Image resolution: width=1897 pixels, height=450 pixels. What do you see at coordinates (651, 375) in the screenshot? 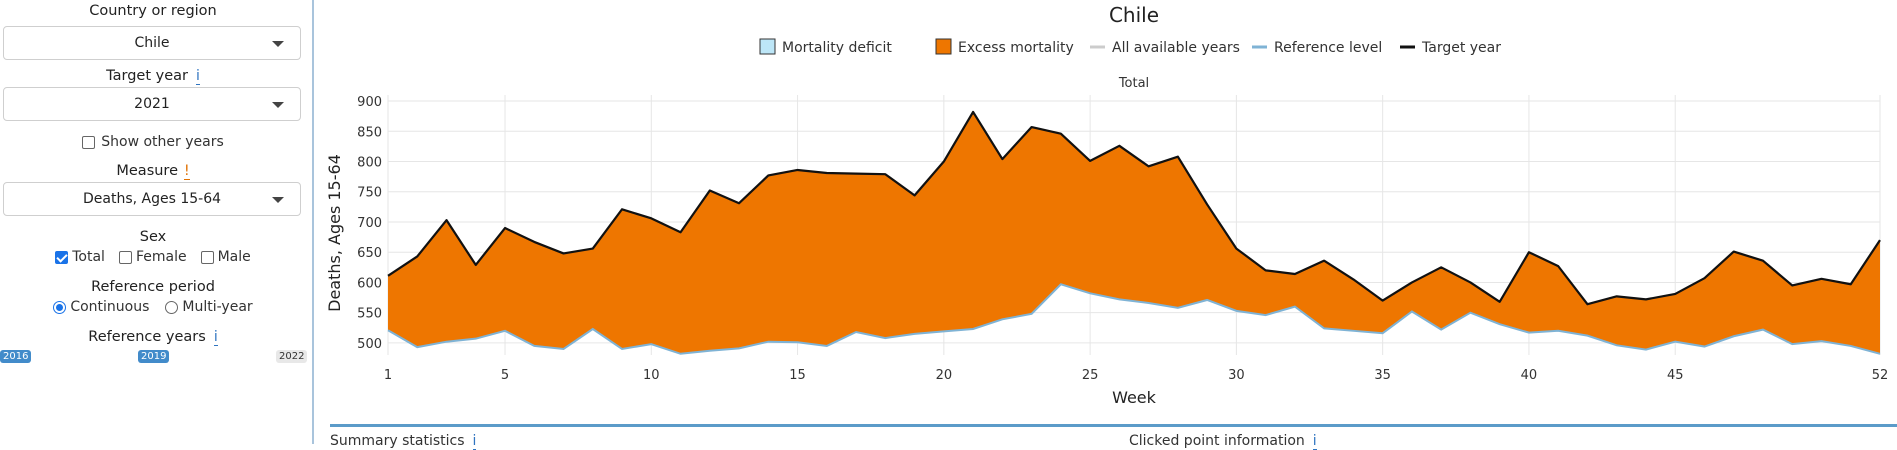
I see `x-tick-label: 10` at bounding box center [651, 375].